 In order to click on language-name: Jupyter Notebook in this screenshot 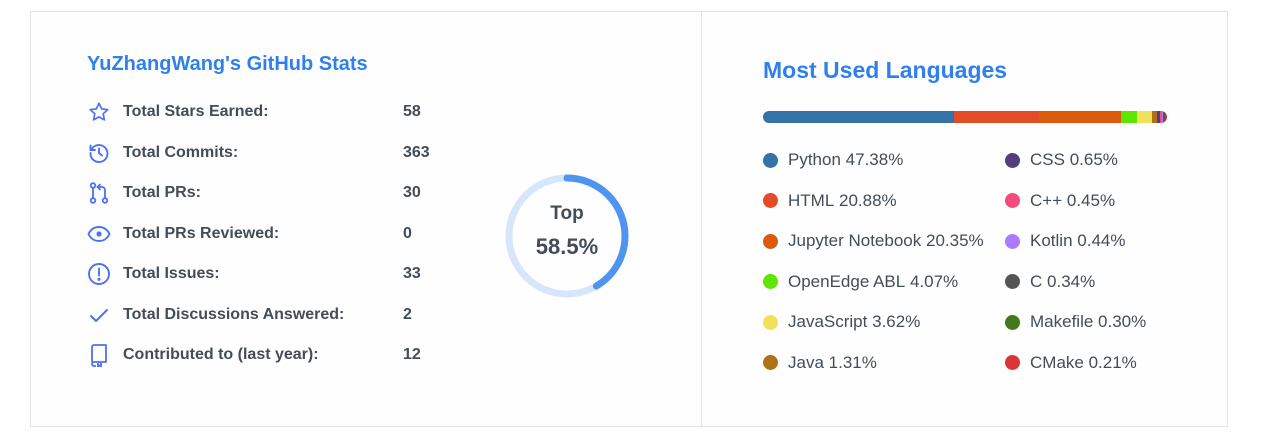, I will do `click(855, 240)`.